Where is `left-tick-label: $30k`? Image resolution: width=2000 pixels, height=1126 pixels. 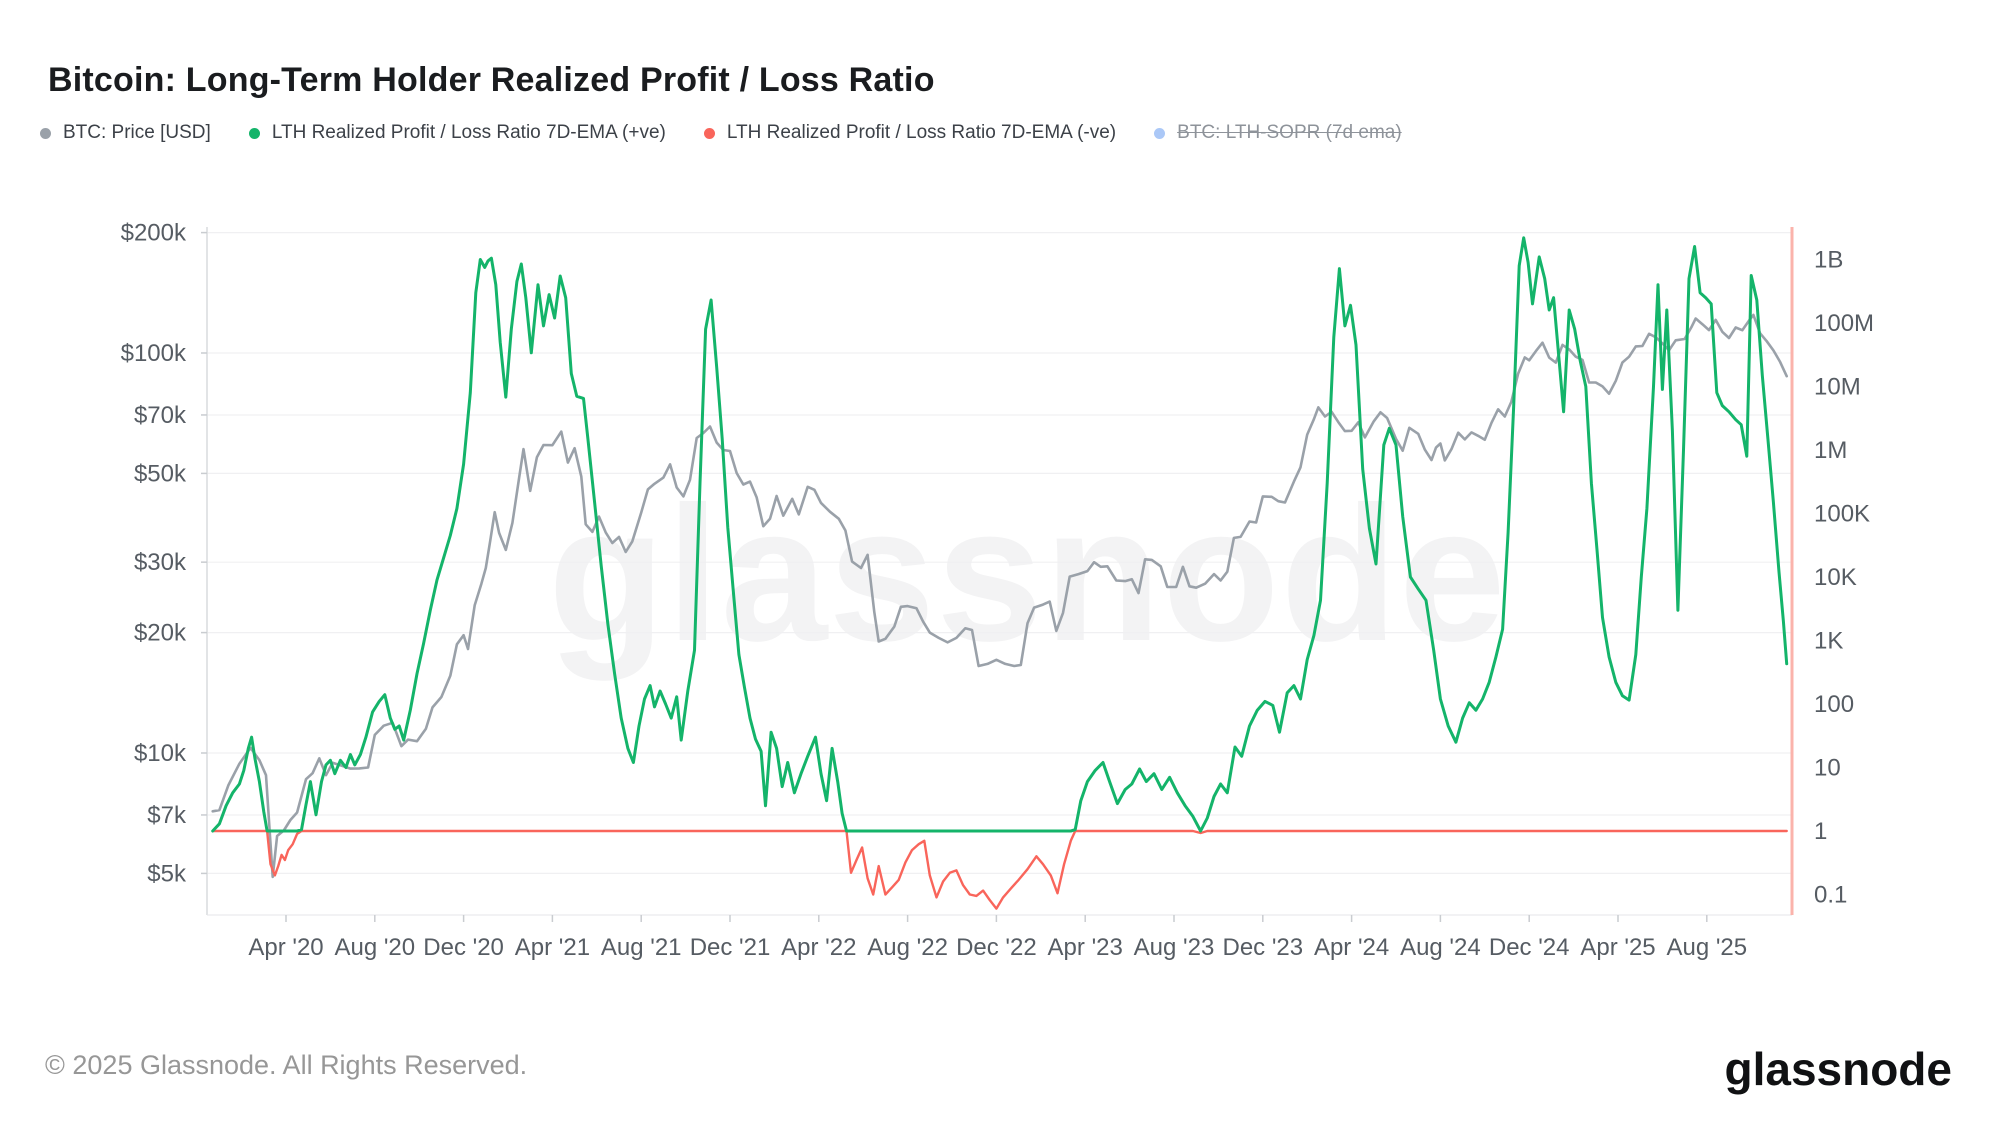 left-tick-label: $30k is located at coordinates (160, 562).